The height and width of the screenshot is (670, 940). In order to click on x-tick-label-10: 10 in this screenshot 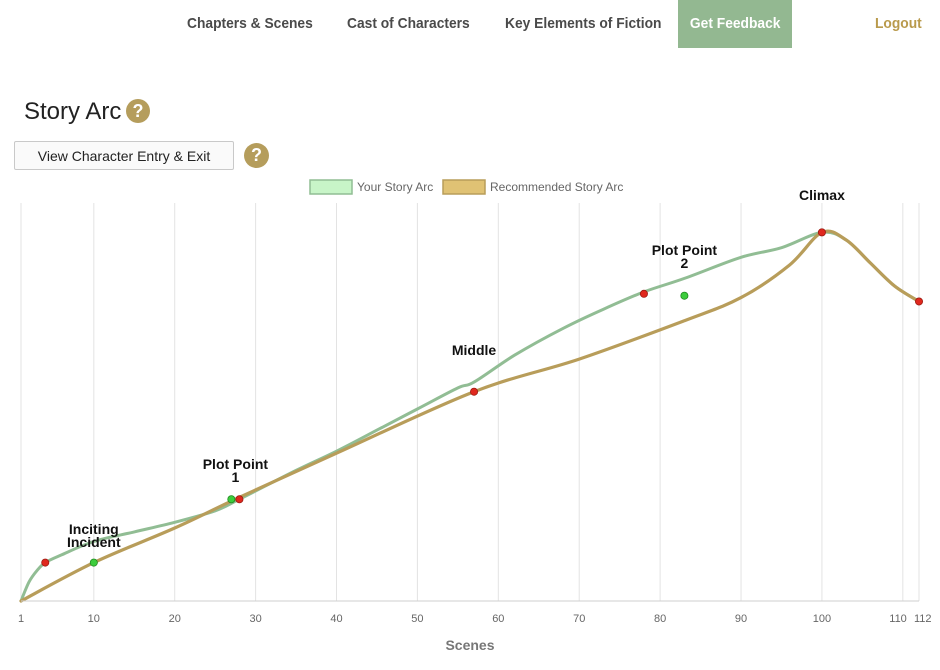, I will do `click(94, 619)`.